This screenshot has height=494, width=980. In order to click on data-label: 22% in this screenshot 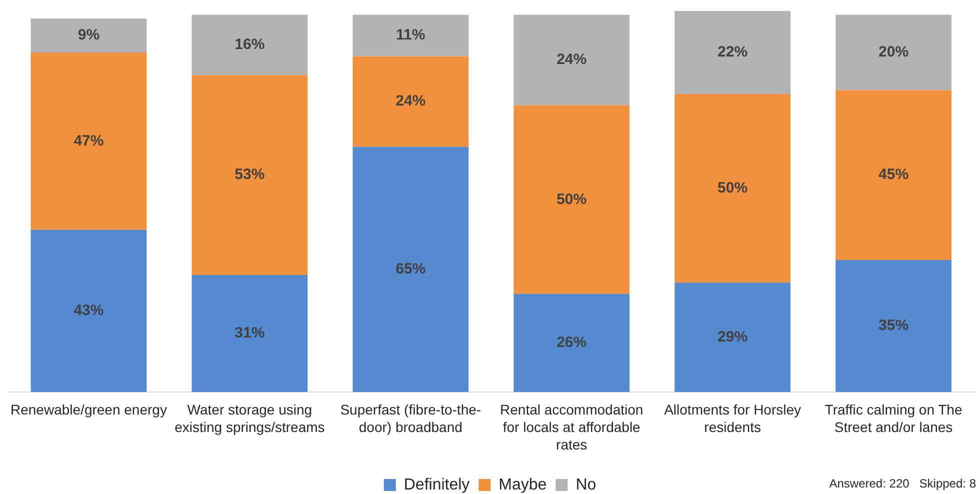, I will do `click(733, 52)`.